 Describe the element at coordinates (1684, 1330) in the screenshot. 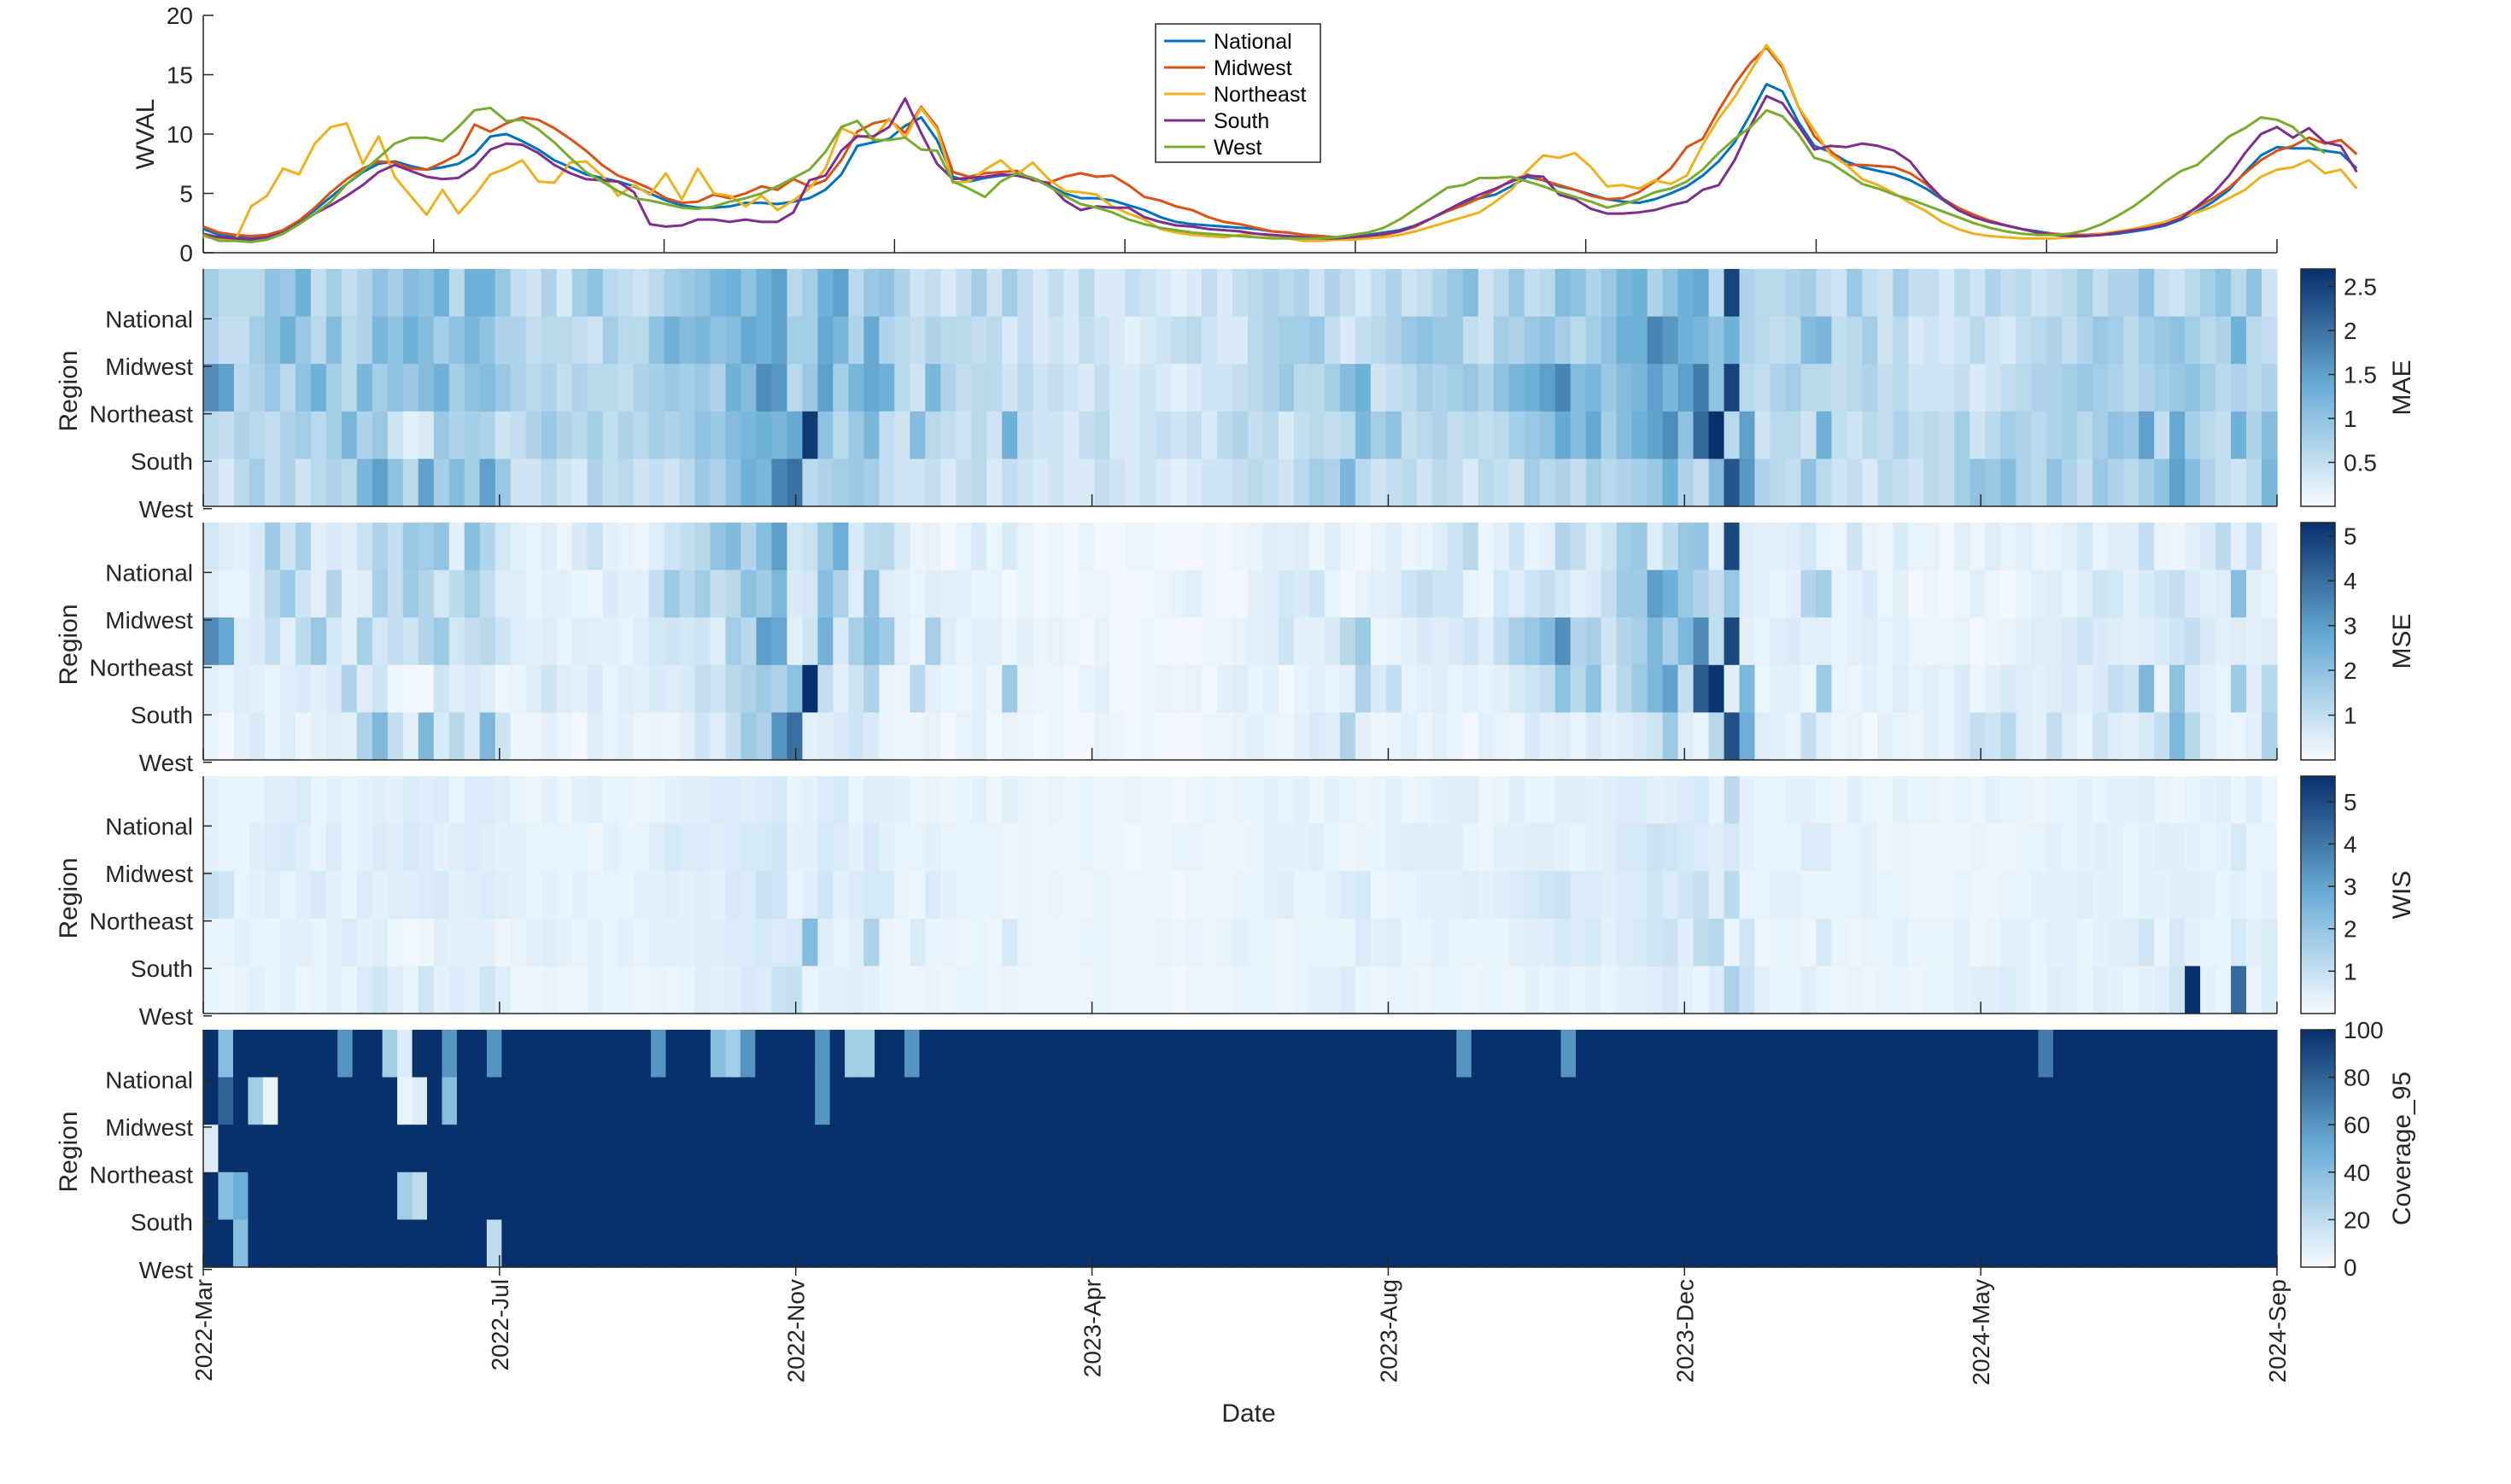

I see `date-tick-label: 2023-Dec` at that location.